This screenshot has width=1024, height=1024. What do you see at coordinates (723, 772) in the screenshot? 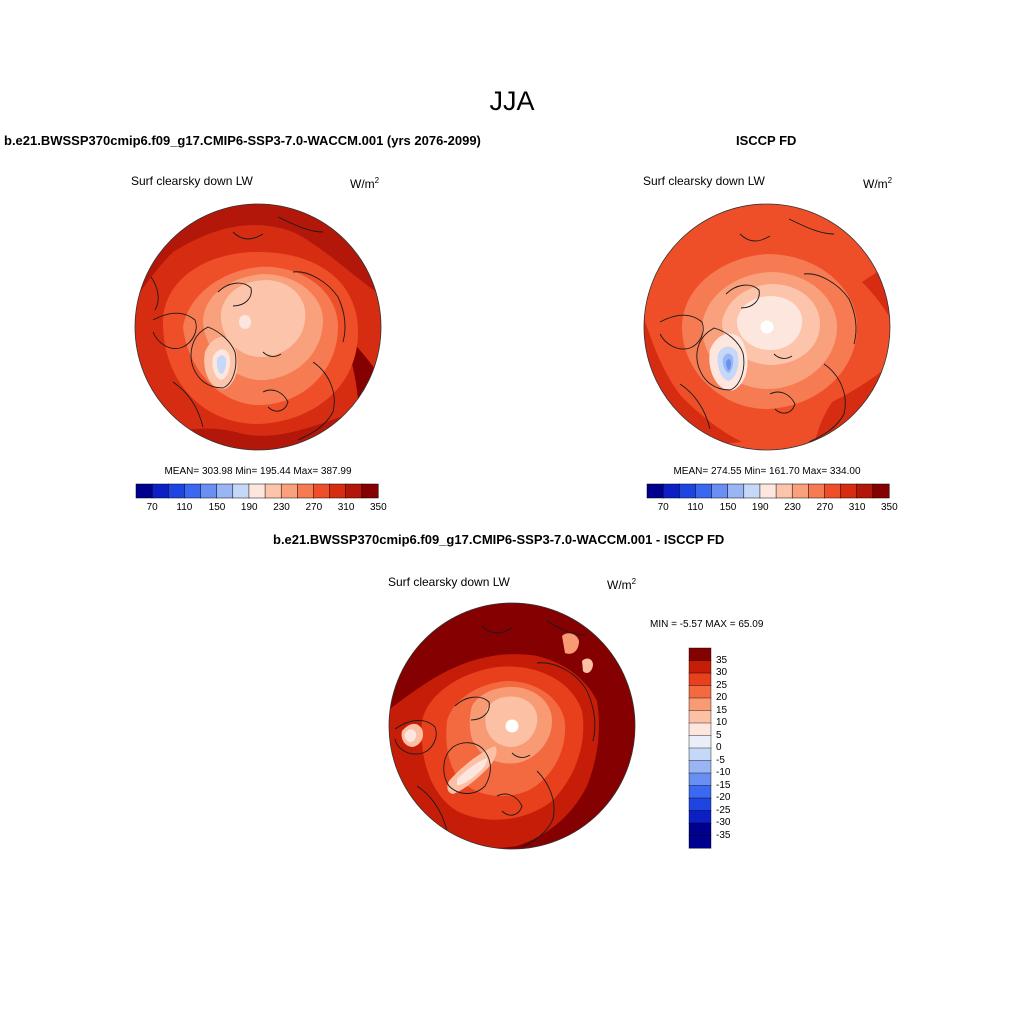
I see `diff-colorbar-tick: -10` at bounding box center [723, 772].